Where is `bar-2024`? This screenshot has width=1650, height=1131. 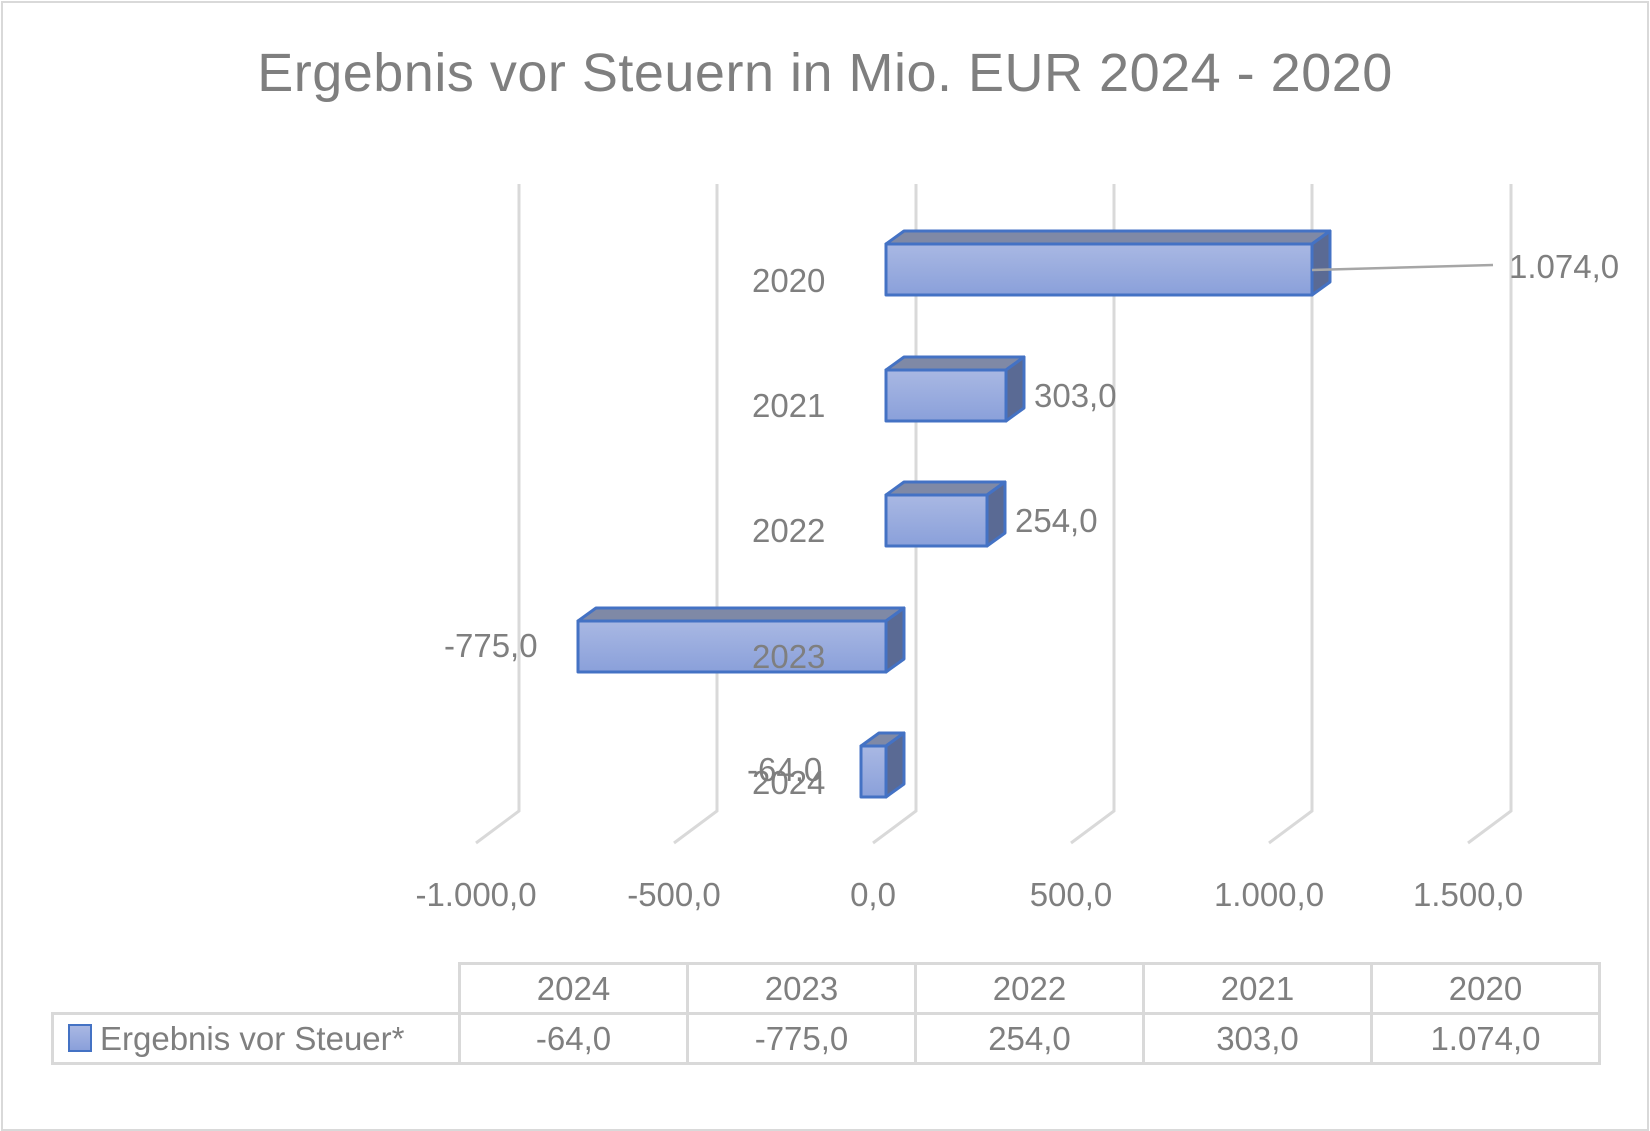 bar-2024 is located at coordinates (882, 765).